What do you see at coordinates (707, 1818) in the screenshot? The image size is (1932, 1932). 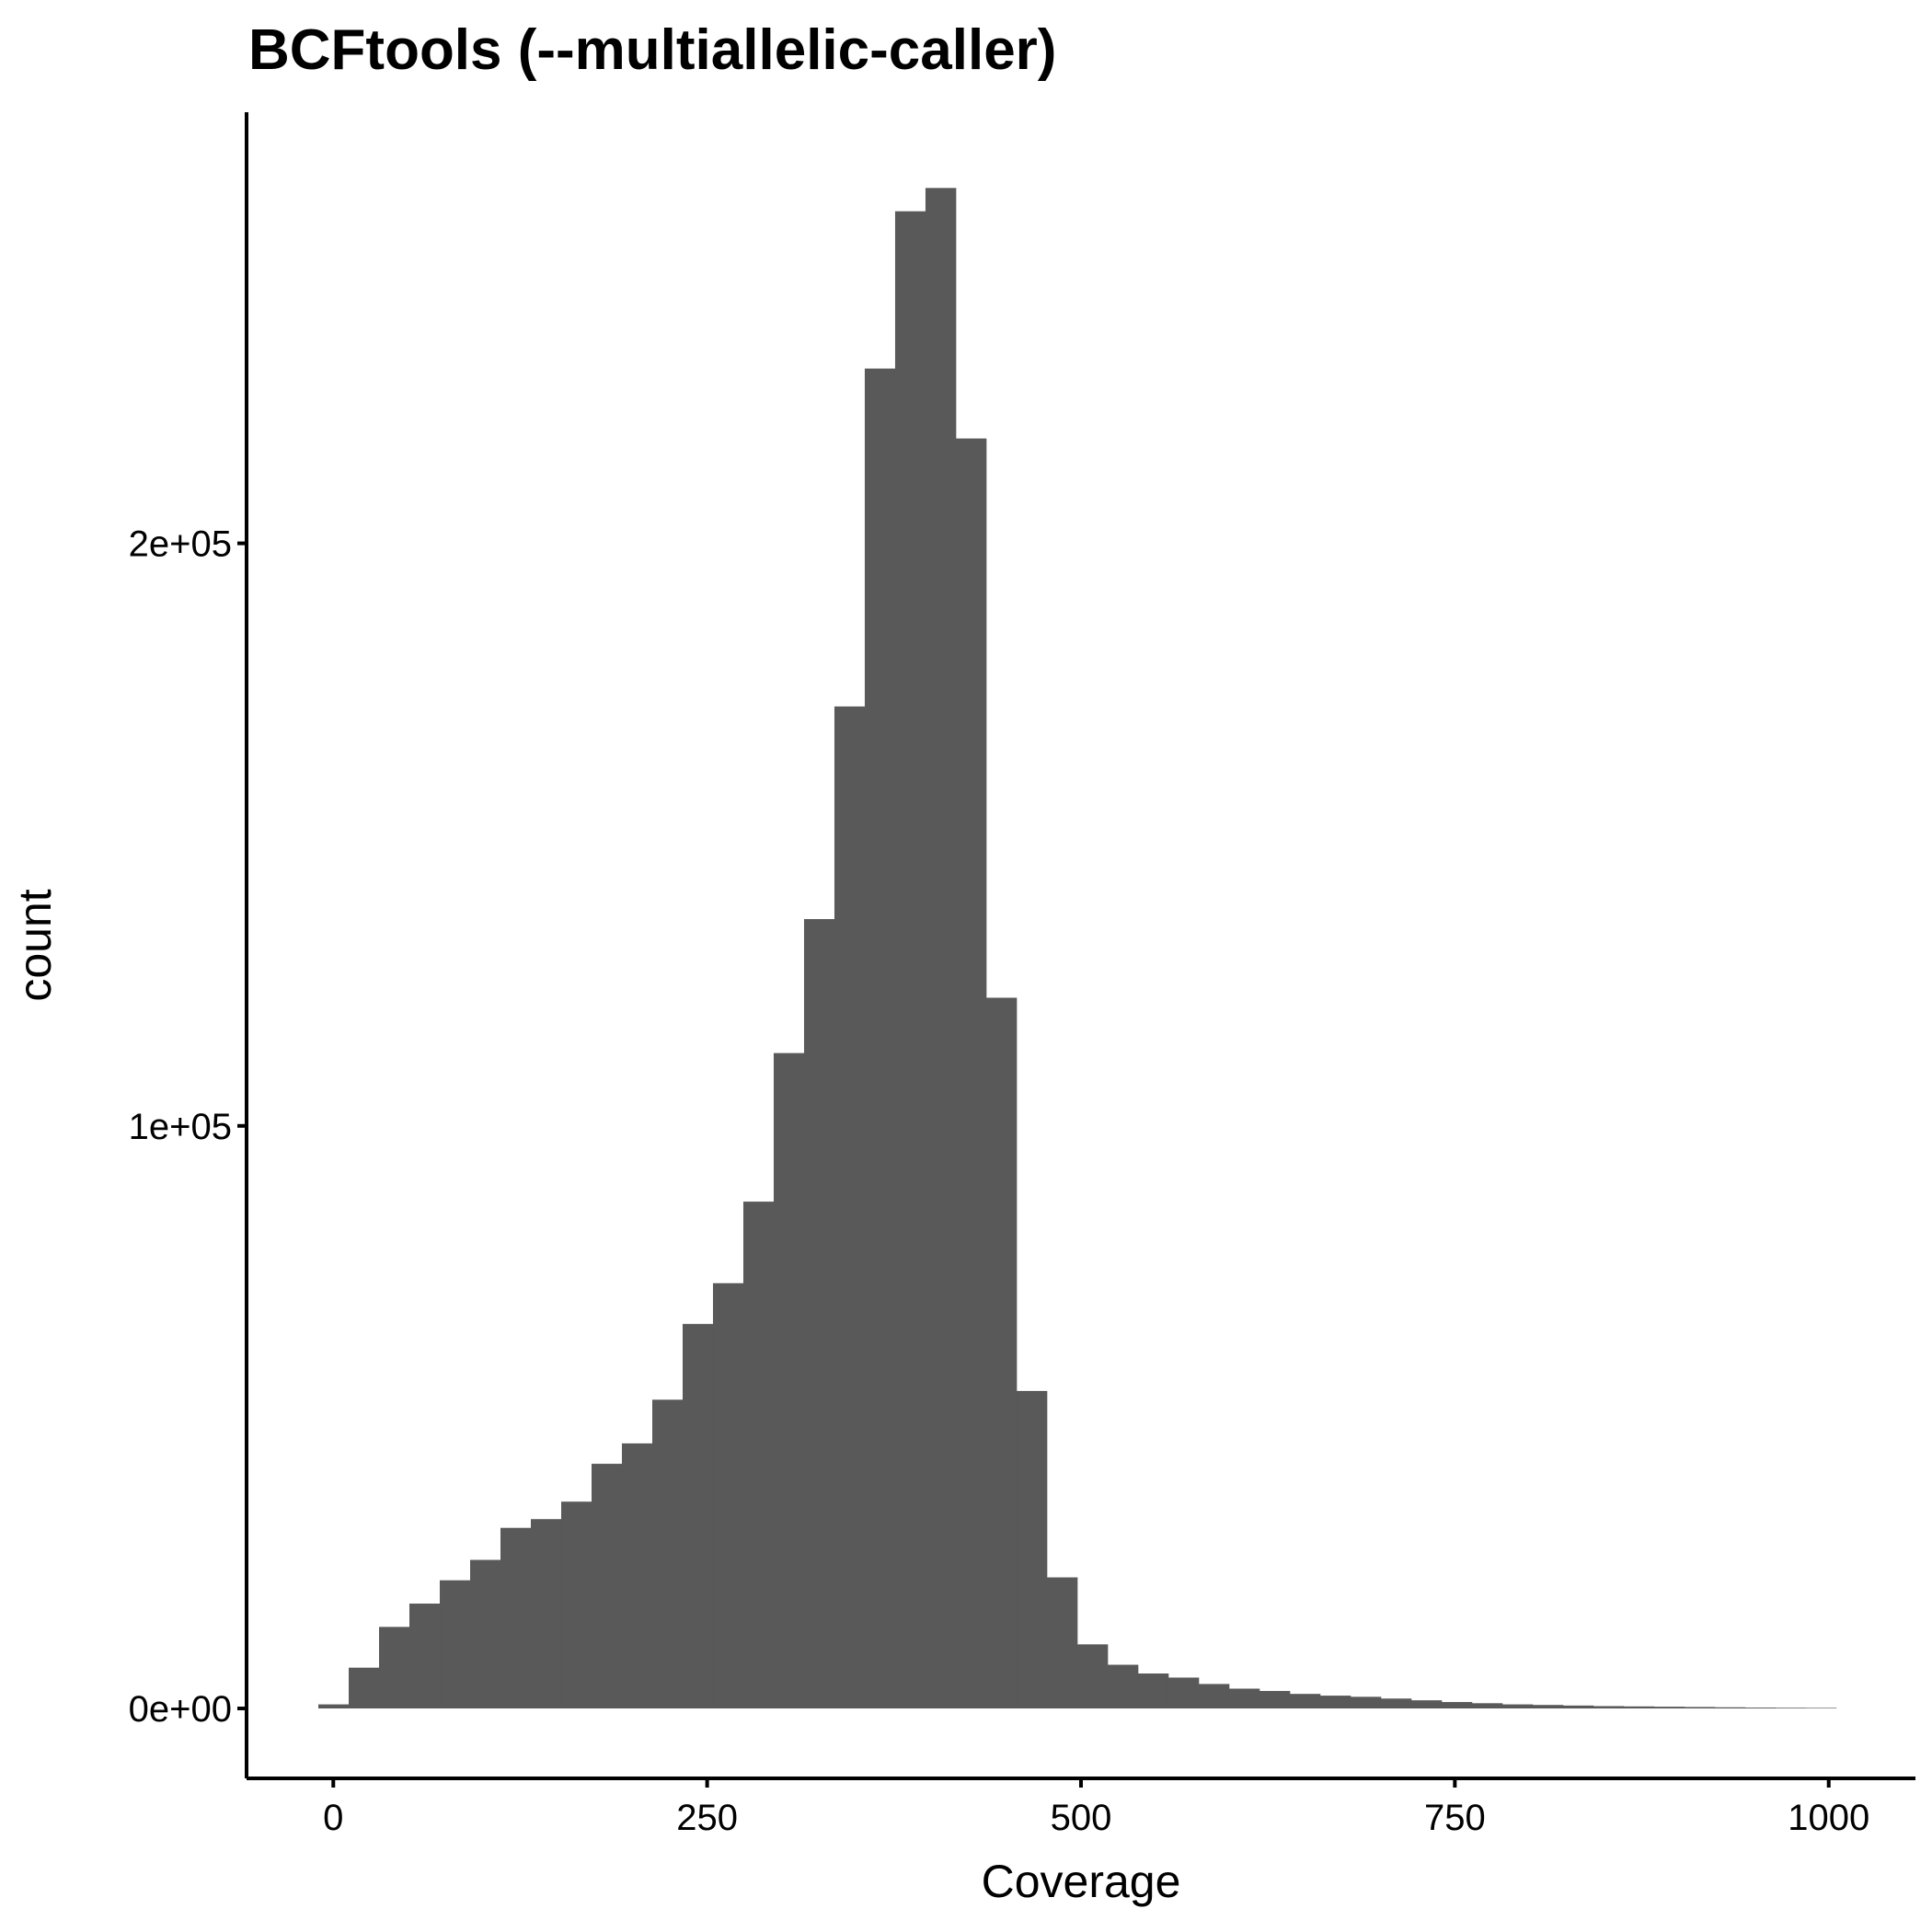 I see `x-tick-label: 250` at bounding box center [707, 1818].